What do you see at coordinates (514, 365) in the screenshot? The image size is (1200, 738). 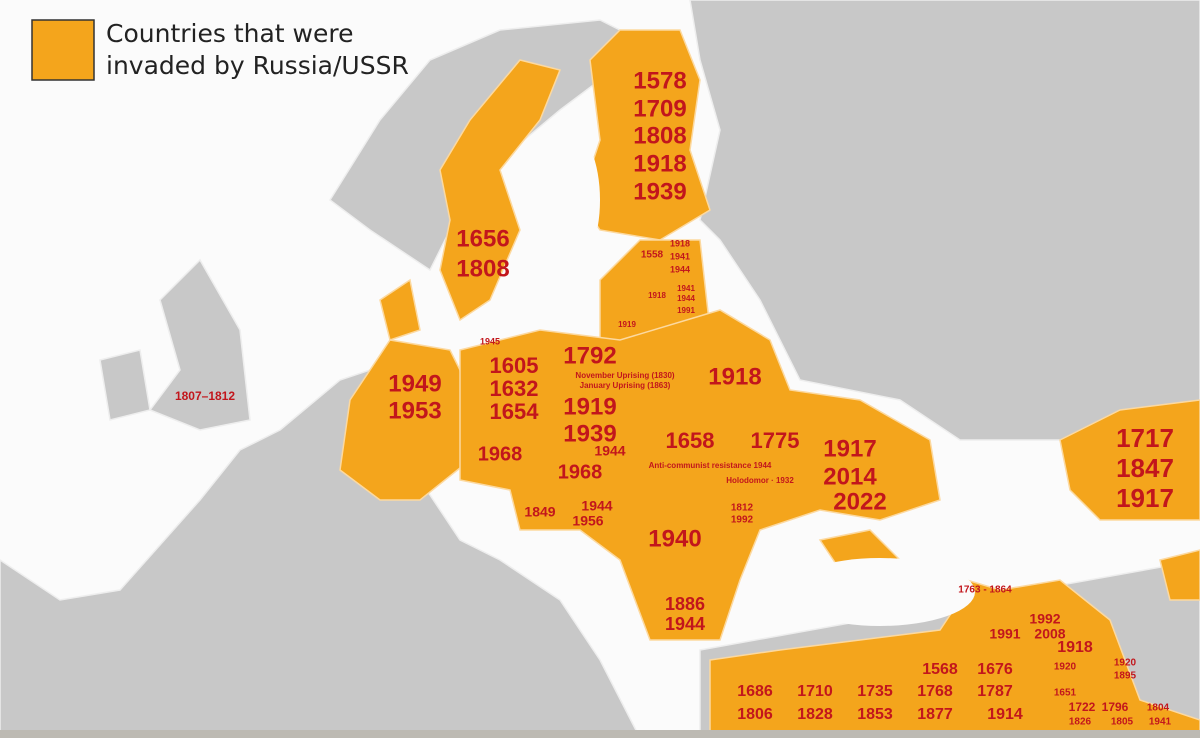 I see `region-label: 1605` at bounding box center [514, 365].